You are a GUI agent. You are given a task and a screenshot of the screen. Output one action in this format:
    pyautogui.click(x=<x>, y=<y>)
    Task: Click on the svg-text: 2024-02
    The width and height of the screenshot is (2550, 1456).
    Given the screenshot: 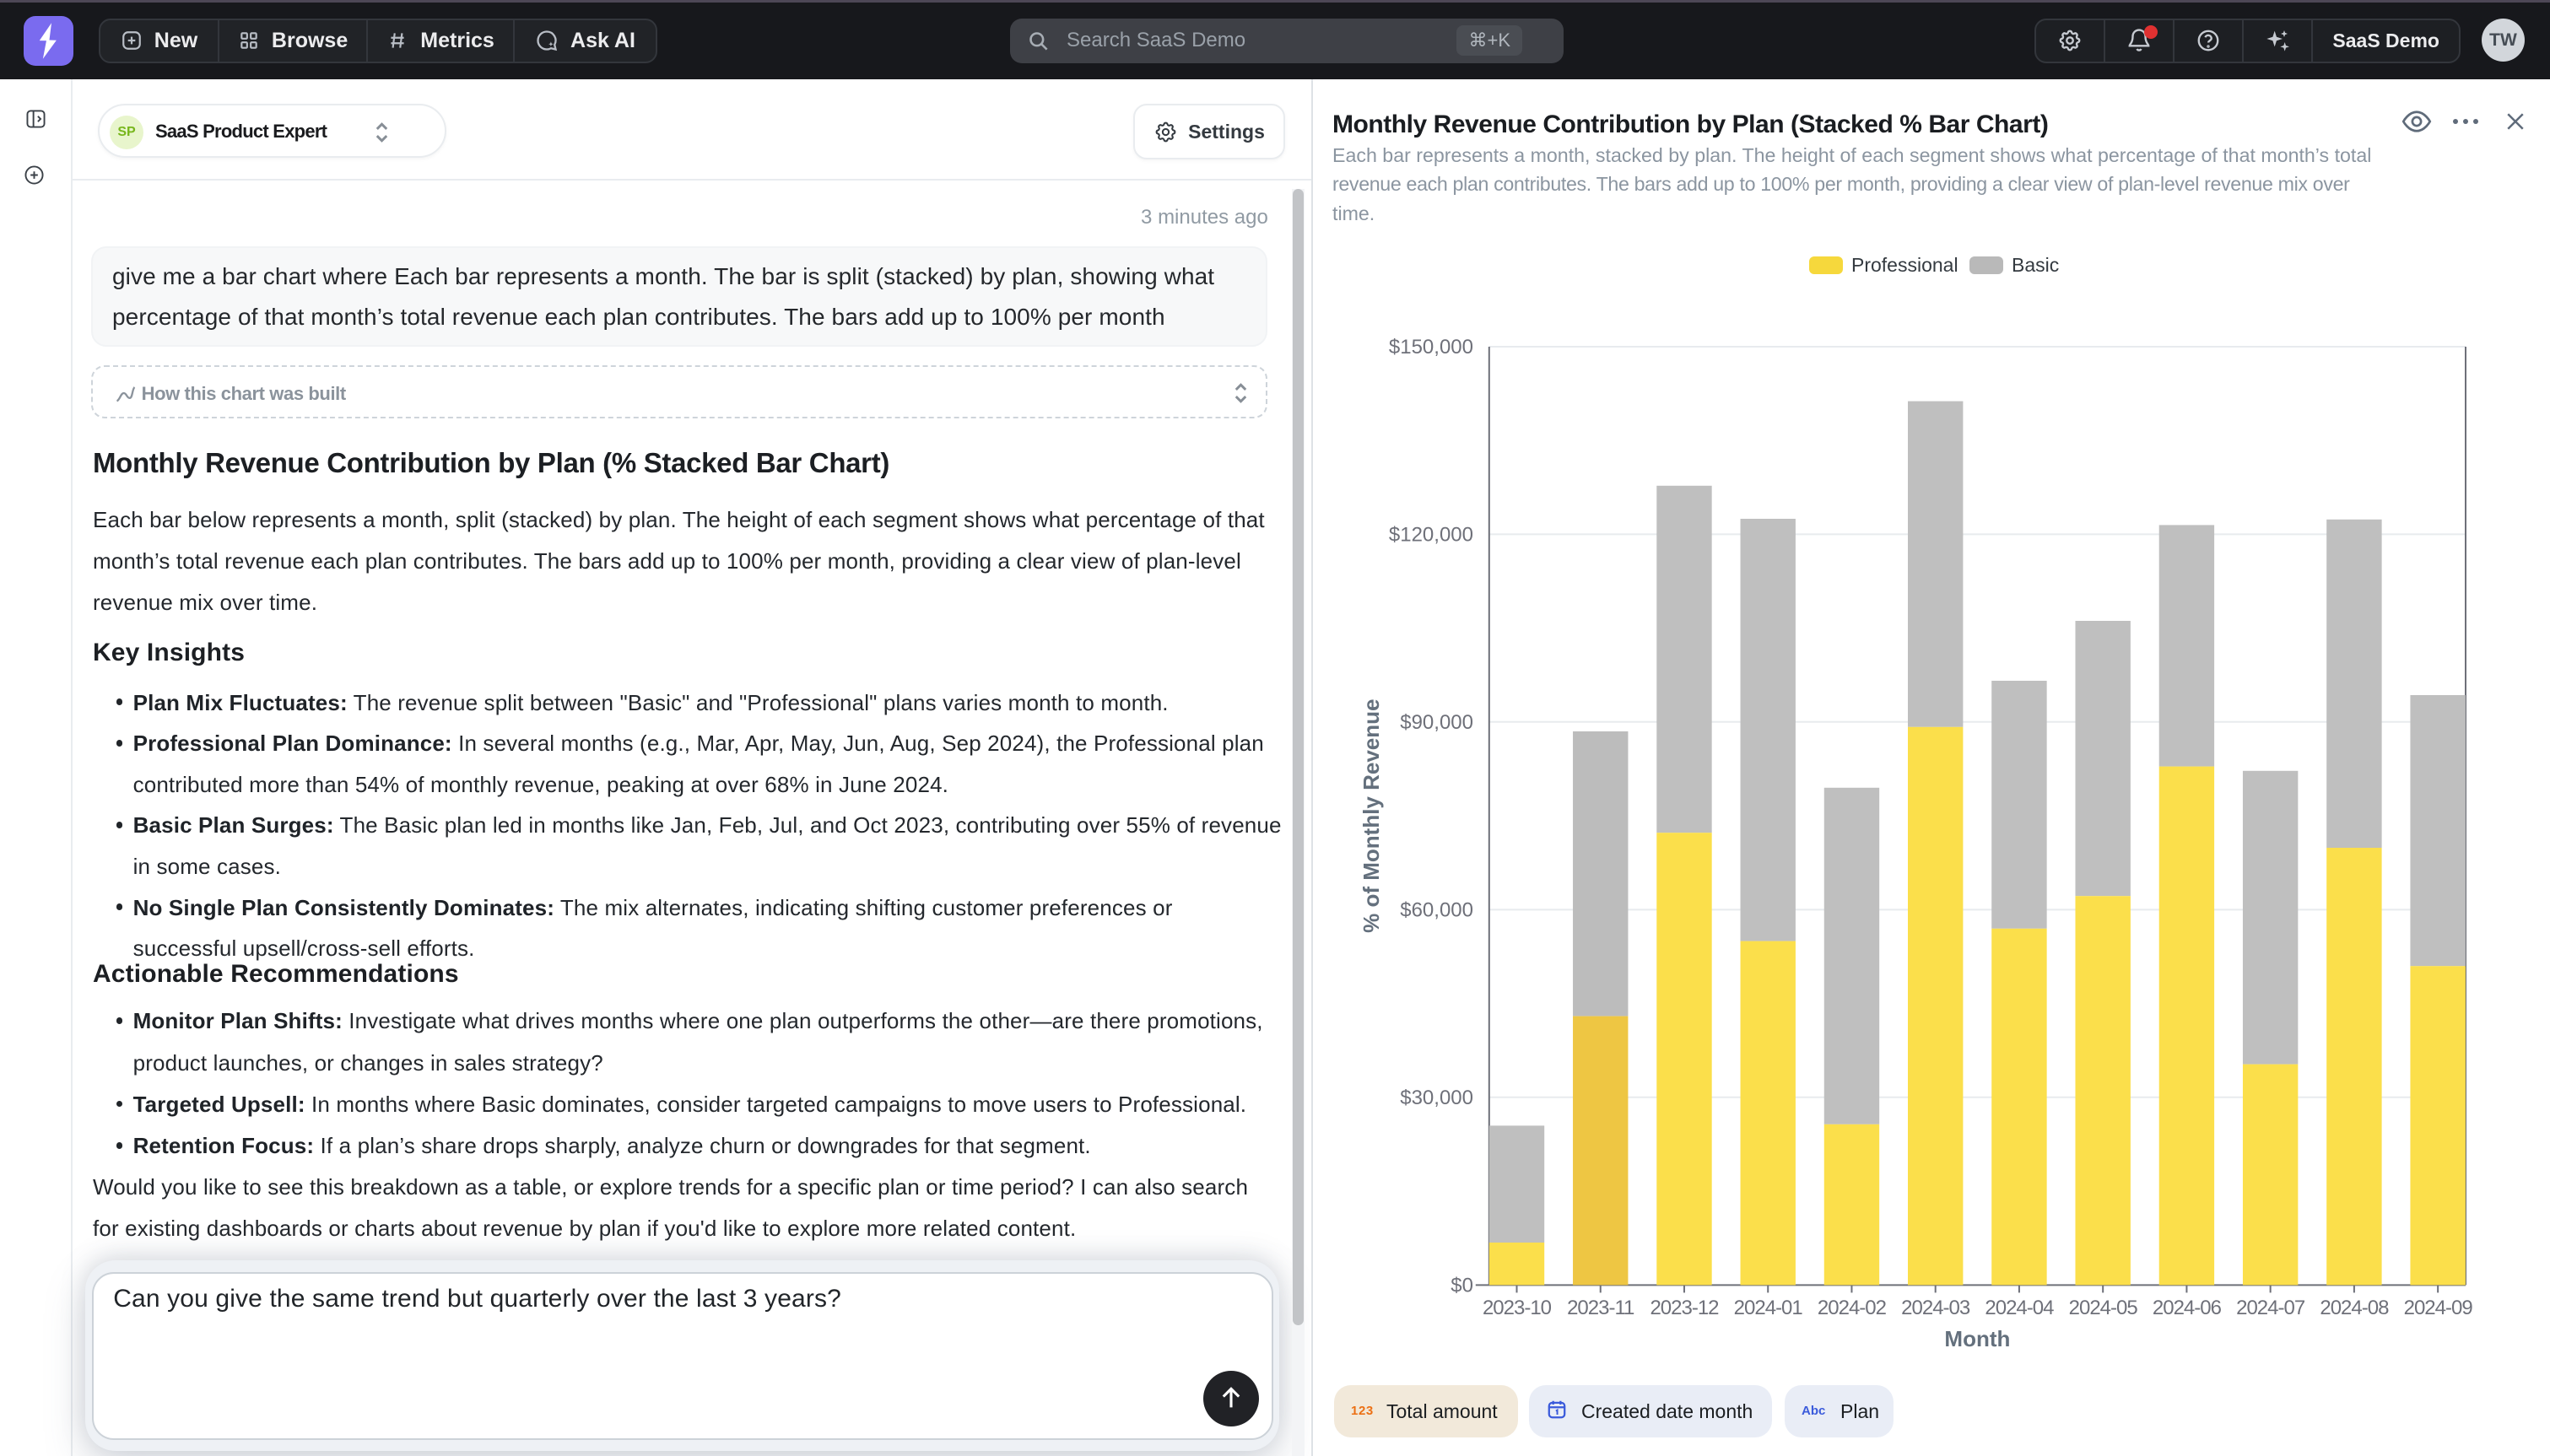 What is the action you would take?
    pyautogui.click(x=1853, y=1308)
    